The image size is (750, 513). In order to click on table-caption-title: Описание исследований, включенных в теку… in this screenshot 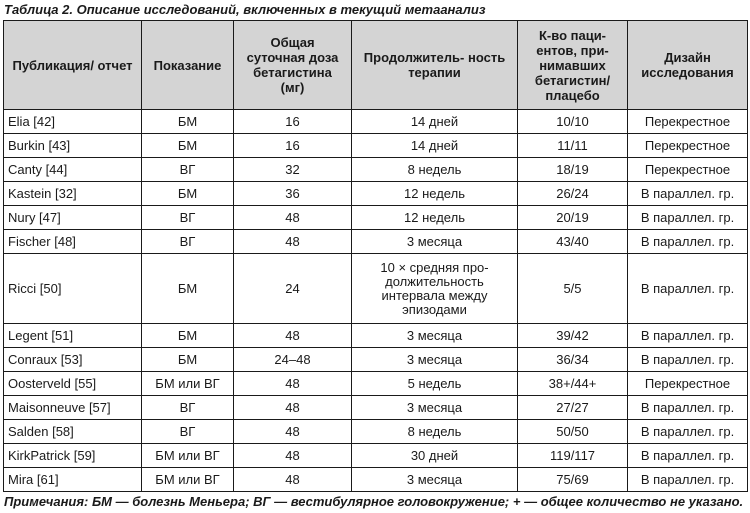, I will do `click(279, 9)`.